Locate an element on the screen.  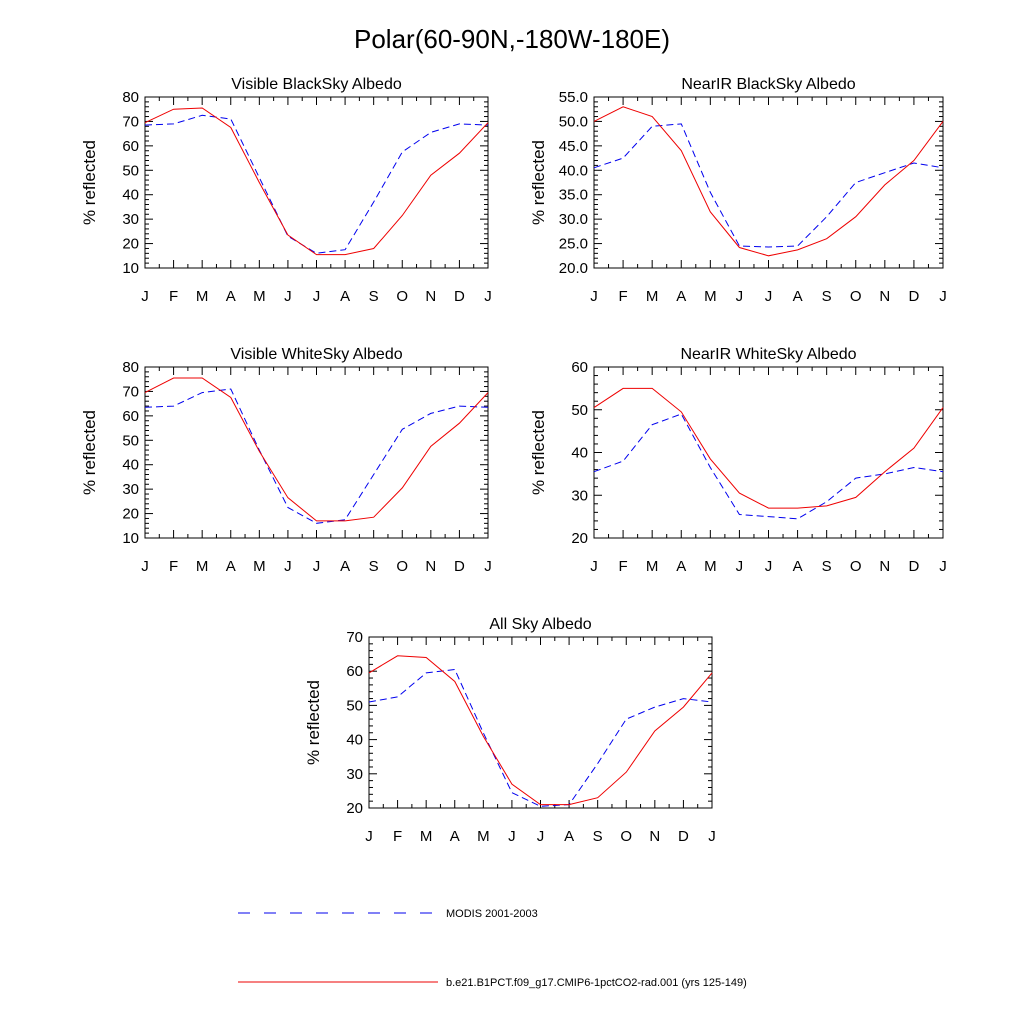
panel-title: All Sky Albedo is located at coordinates (540, 624).